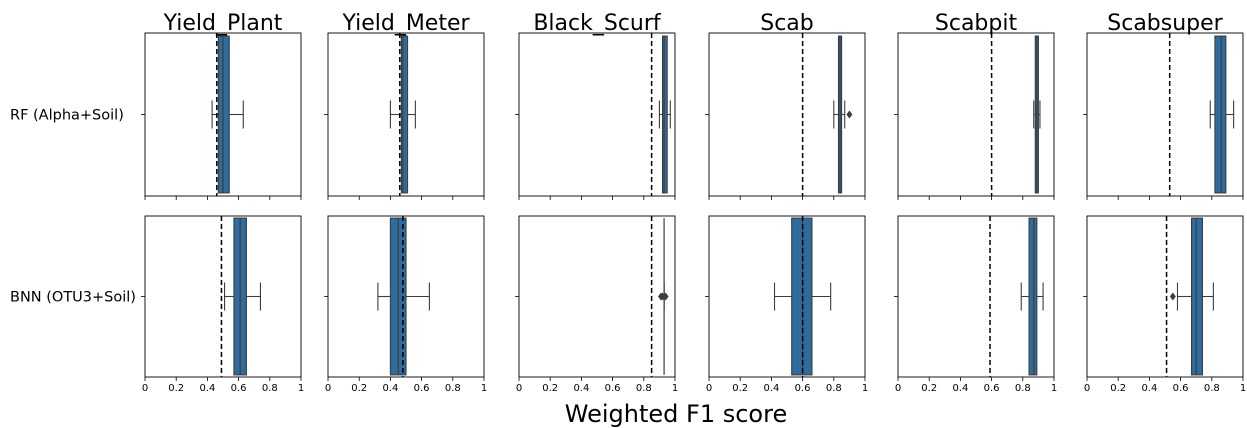 This screenshot has height=428, width=1247. I want to click on panel-r1-c0: 0 0.2 0.4 0.6 0.8 1, so click(222, 304).